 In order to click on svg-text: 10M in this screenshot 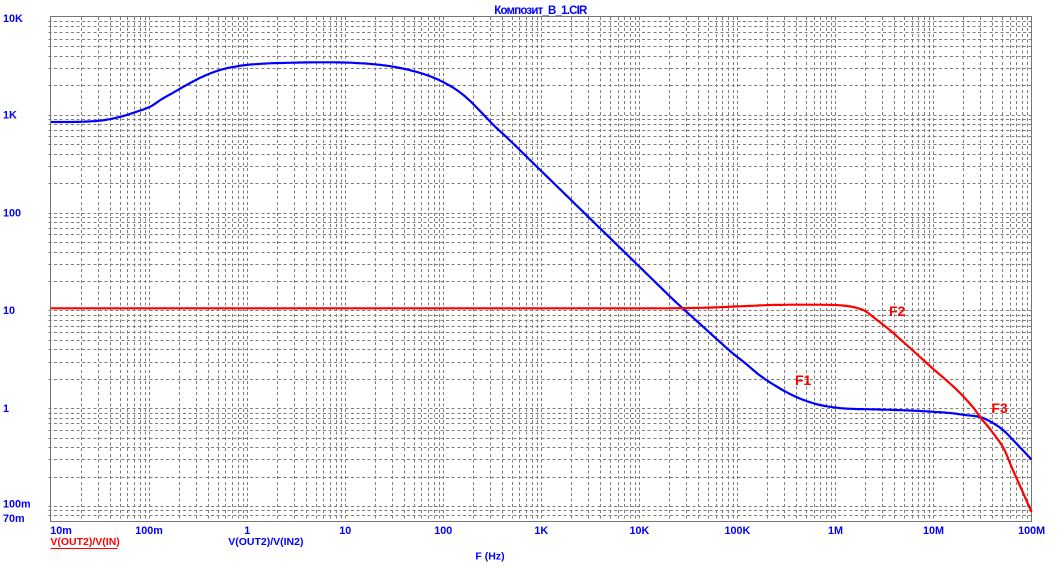, I will do `click(933, 531)`.